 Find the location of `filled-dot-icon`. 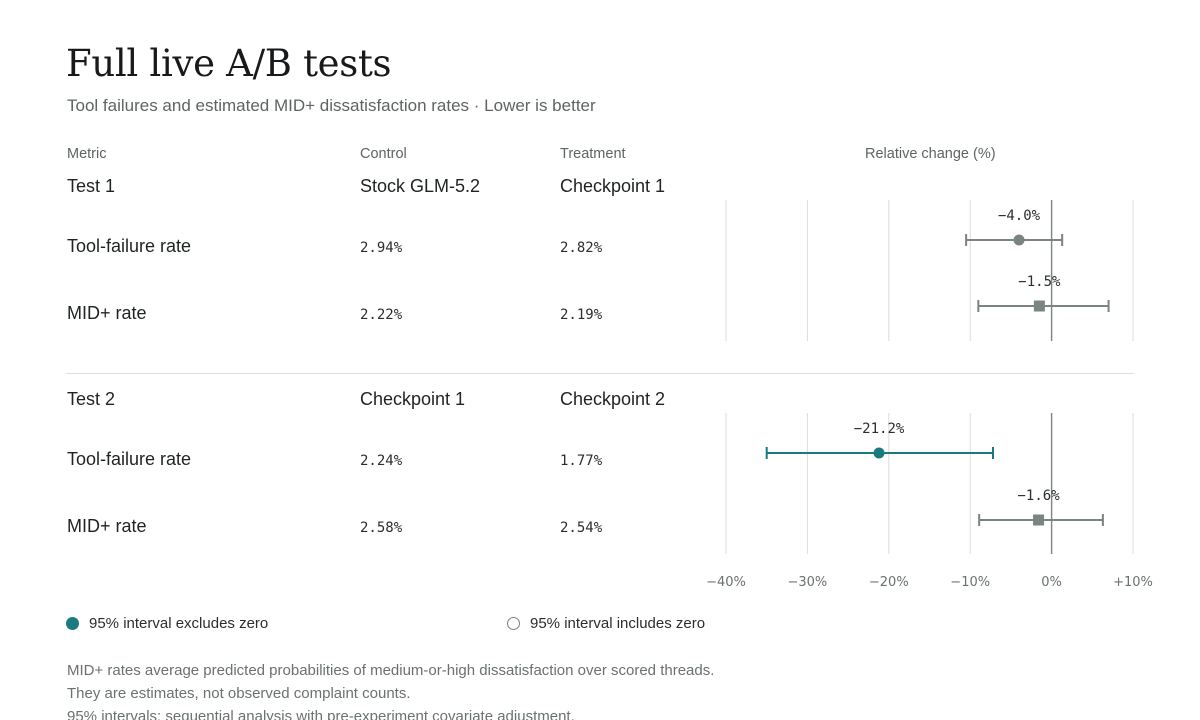

filled-dot-icon is located at coordinates (72, 623).